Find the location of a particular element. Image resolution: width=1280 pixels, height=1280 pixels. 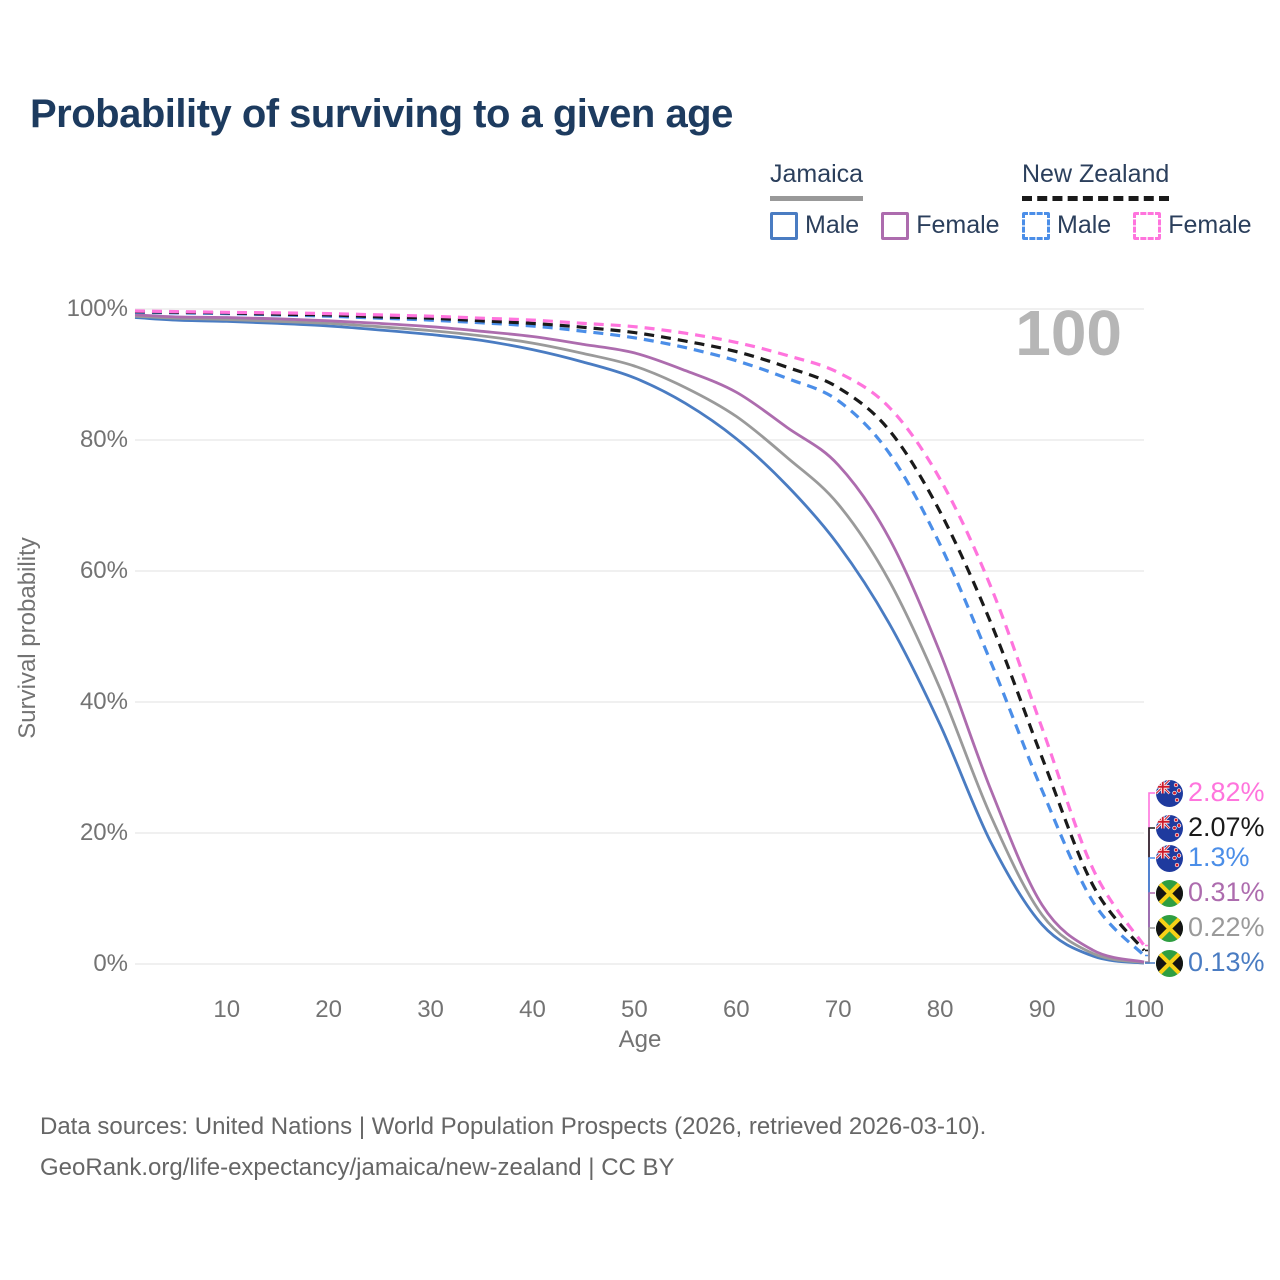

jamaica-male-swatch-icon is located at coordinates (784, 225).